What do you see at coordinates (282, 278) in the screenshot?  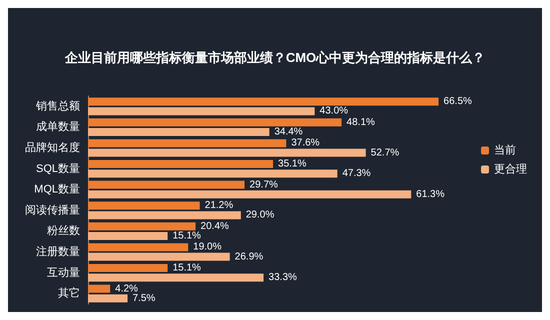 I see `data-label: 33.3%` at bounding box center [282, 278].